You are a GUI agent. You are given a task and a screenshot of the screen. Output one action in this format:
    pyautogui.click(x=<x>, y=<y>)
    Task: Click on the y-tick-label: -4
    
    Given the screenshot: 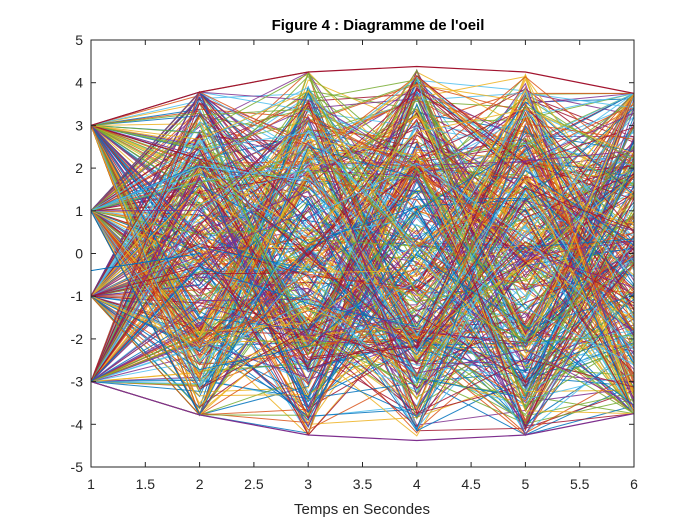 What is the action you would take?
    pyautogui.click(x=77, y=424)
    